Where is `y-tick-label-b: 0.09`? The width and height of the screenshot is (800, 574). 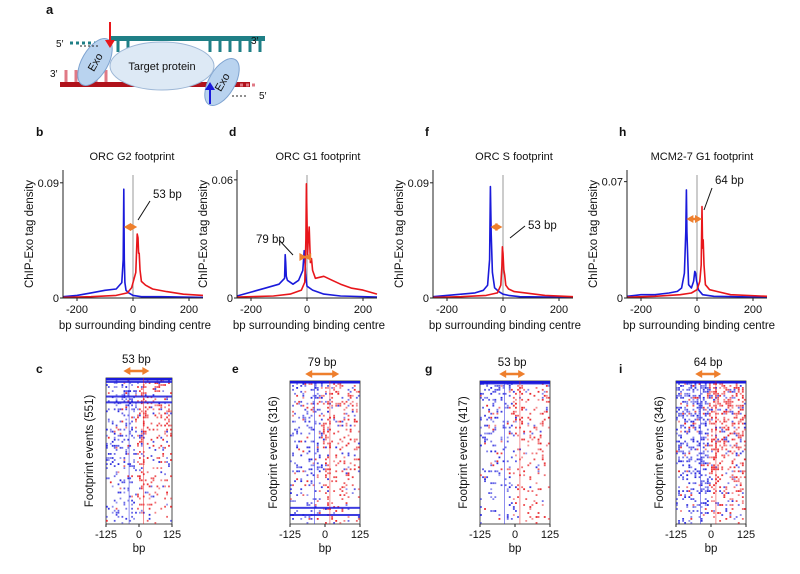 y-tick-label-b: 0.09 is located at coordinates (48, 184).